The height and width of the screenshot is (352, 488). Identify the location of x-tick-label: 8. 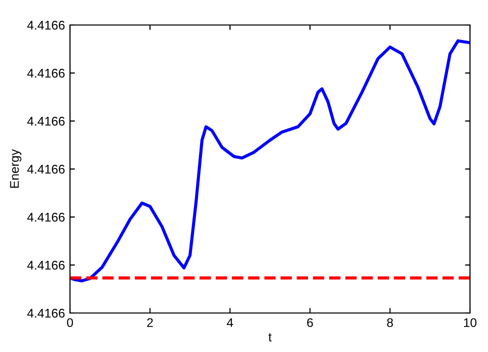
(390, 323).